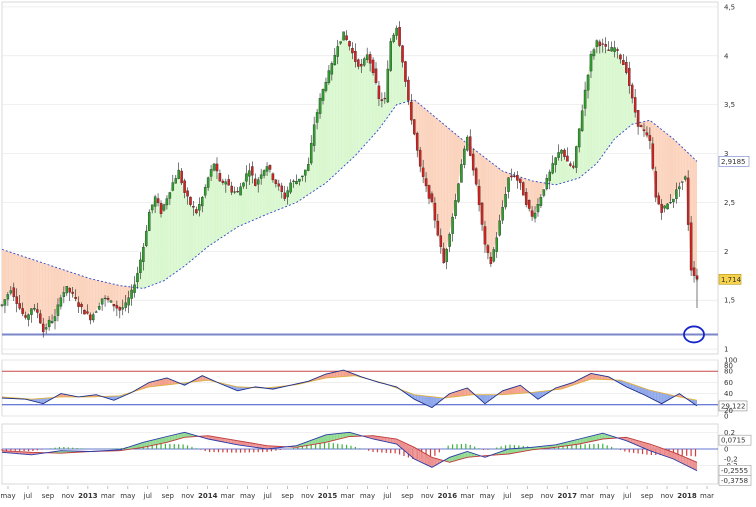 The width and height of the screenshot is (756, 507). What do you see at coordinates (735, 480) in the screenshot?
I see `macd-value-box` at bounding box center [735, 480].